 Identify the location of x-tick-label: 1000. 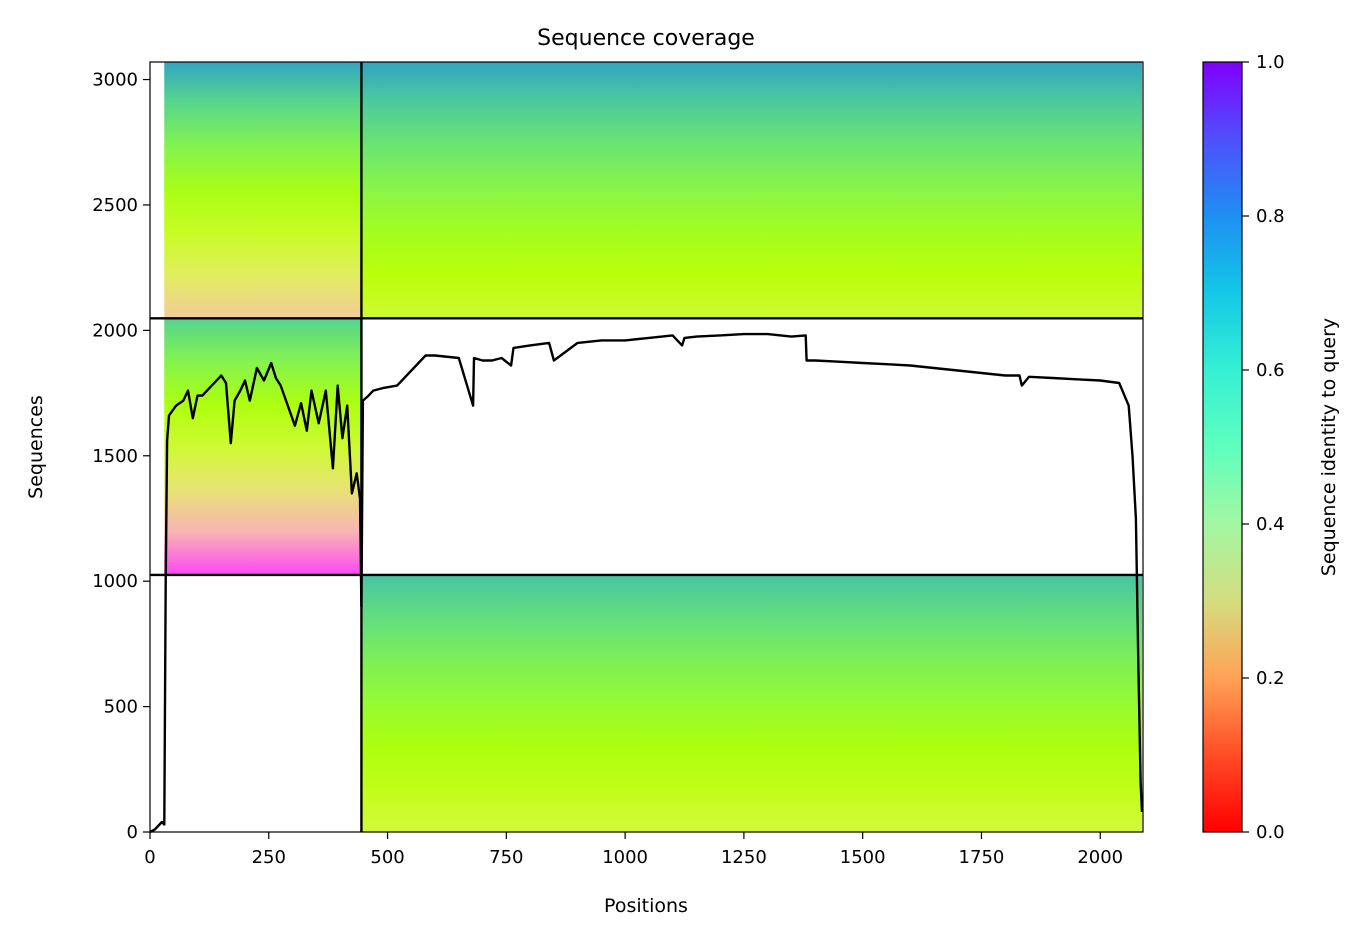
(625, 857).